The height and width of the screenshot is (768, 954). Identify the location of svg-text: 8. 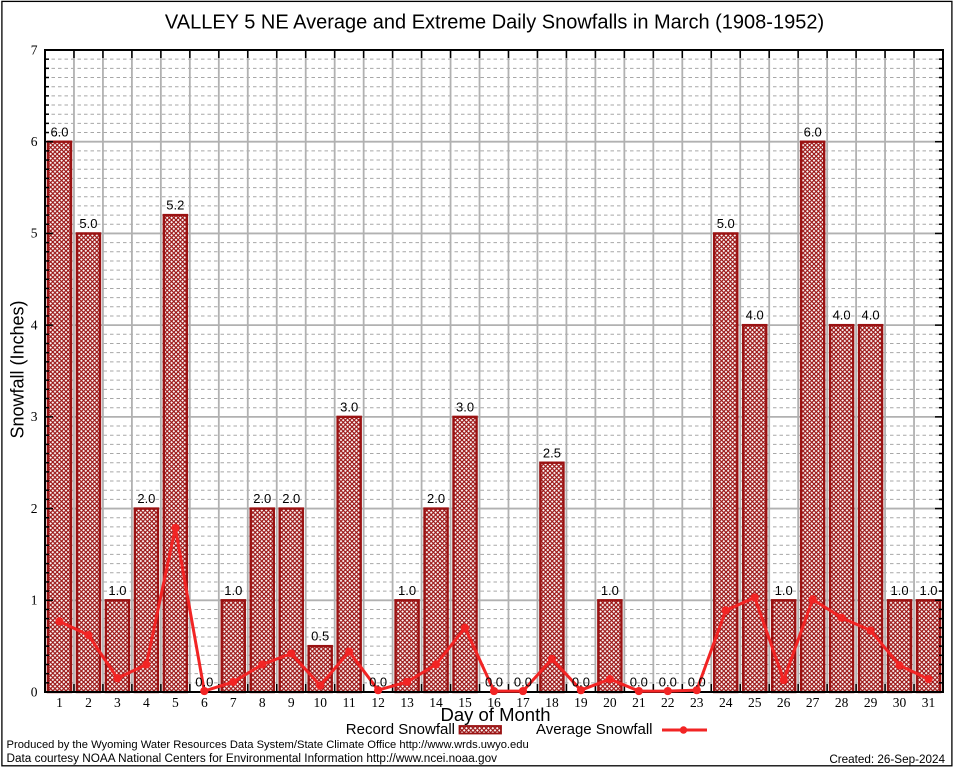
(262, 702).